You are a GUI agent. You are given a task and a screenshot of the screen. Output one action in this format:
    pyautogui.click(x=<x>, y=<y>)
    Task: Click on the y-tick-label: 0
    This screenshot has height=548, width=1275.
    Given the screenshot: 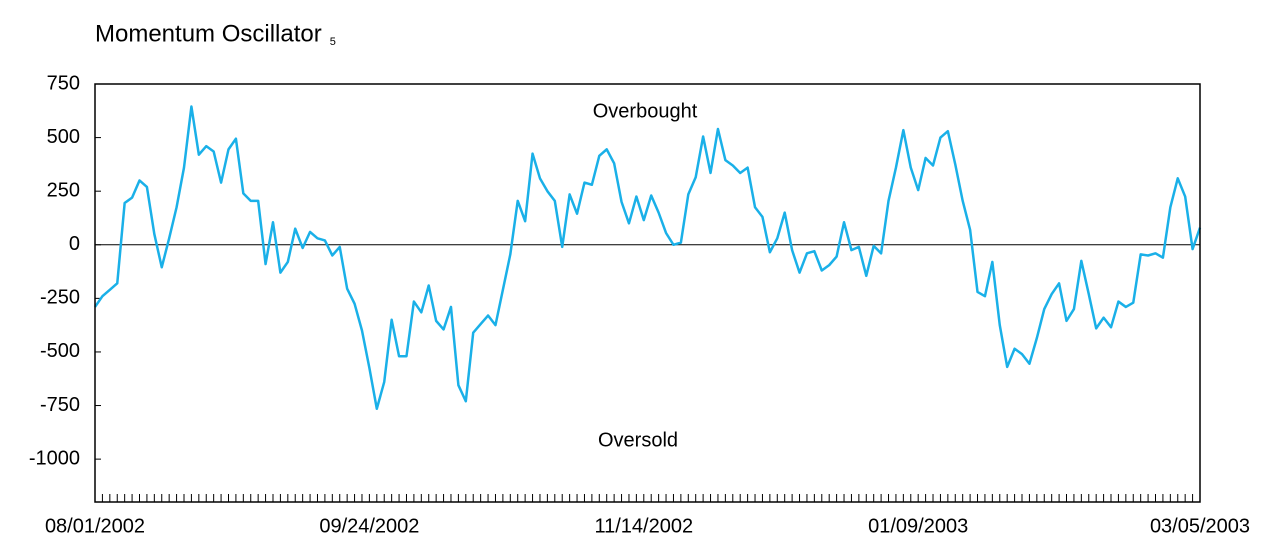 What is the action you would take?
    pyautogui.click(x=74, y=244)
    